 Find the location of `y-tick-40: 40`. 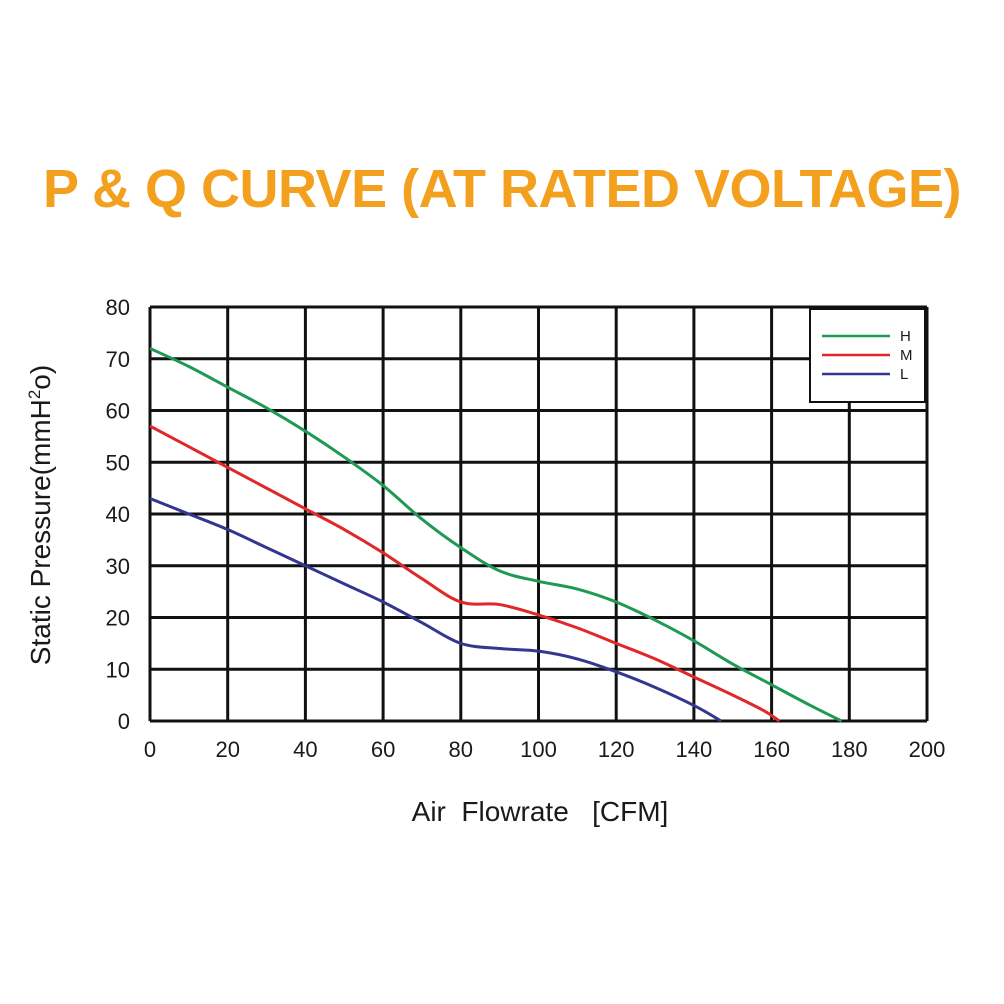

y-tick-40: 40 is located at coordinates (118, 514).